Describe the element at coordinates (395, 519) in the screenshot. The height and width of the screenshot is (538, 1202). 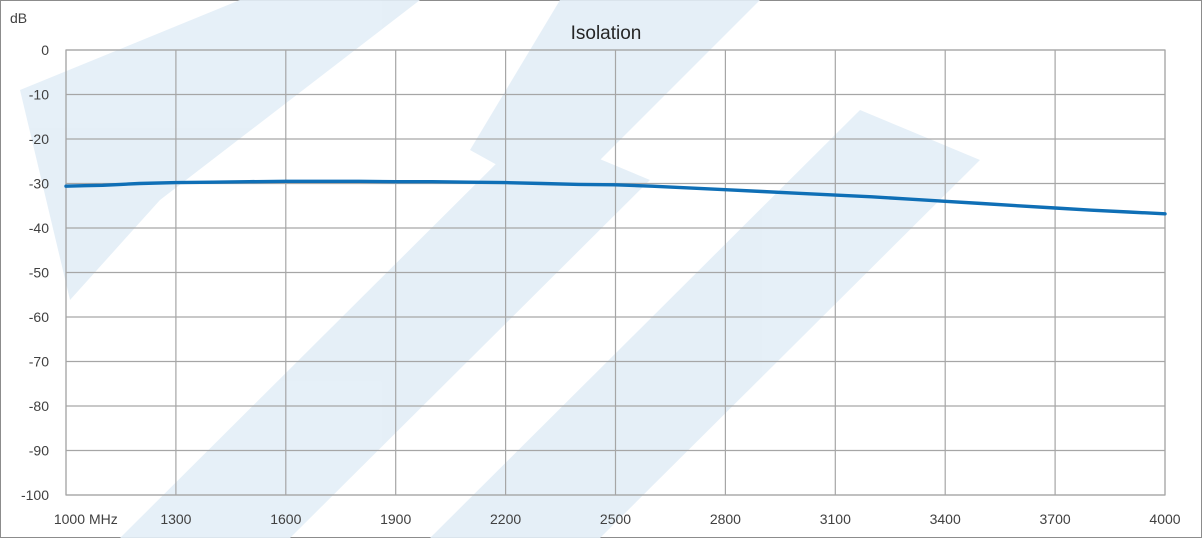
I see `x-tick-label: 1900` at that location.